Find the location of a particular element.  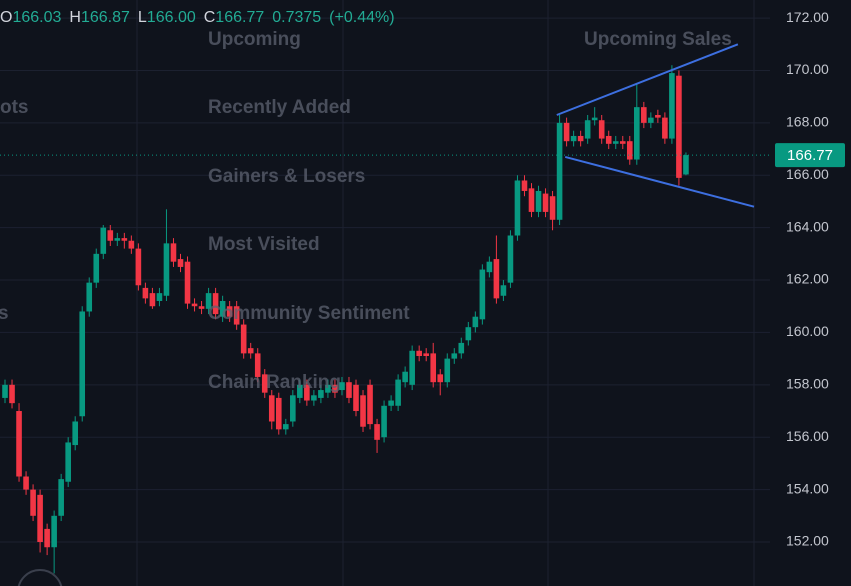

overlay-label: Recently Added is located at coordinates (279, 107).